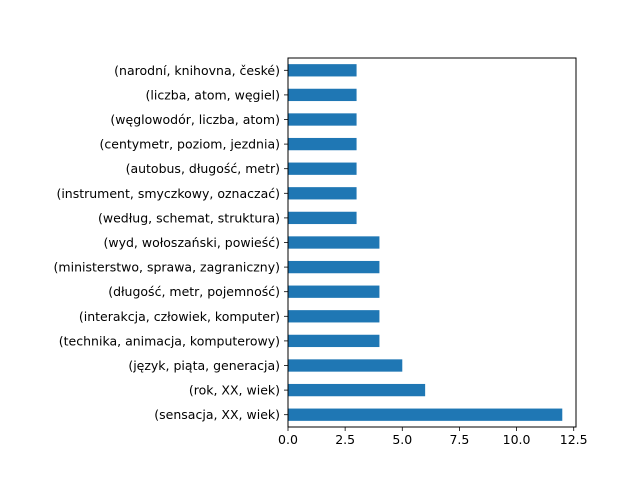  What do you see at coordinates (234, 390) in the screenshot?
I see `y-tick-label: (rok, XX, wiek)` at bounding box center [234, 390].